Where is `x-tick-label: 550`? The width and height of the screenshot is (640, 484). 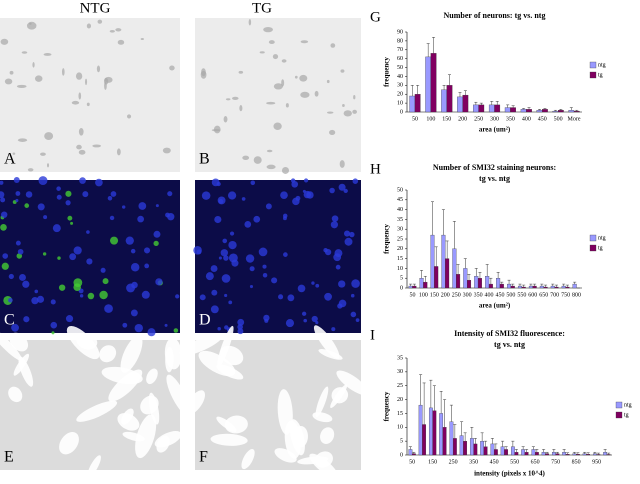 x-tick-label: 550 is located at coordinates (514, 462).